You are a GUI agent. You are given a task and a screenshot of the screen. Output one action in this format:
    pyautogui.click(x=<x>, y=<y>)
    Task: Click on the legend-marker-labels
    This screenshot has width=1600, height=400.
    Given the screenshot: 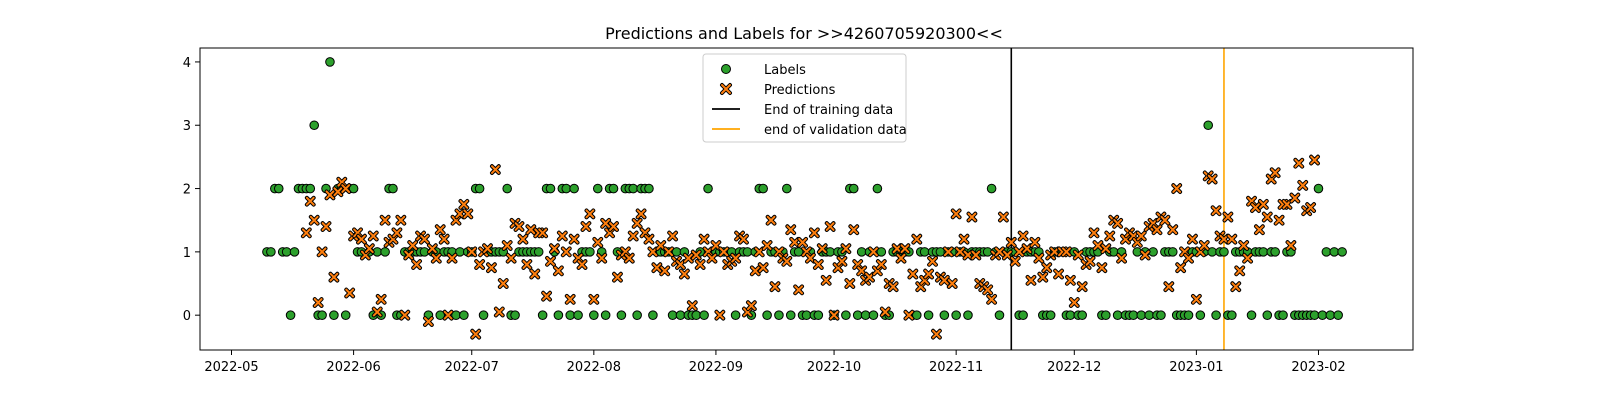 What is the action you would take?
    pyautogui.click(x=726, y=69)
    